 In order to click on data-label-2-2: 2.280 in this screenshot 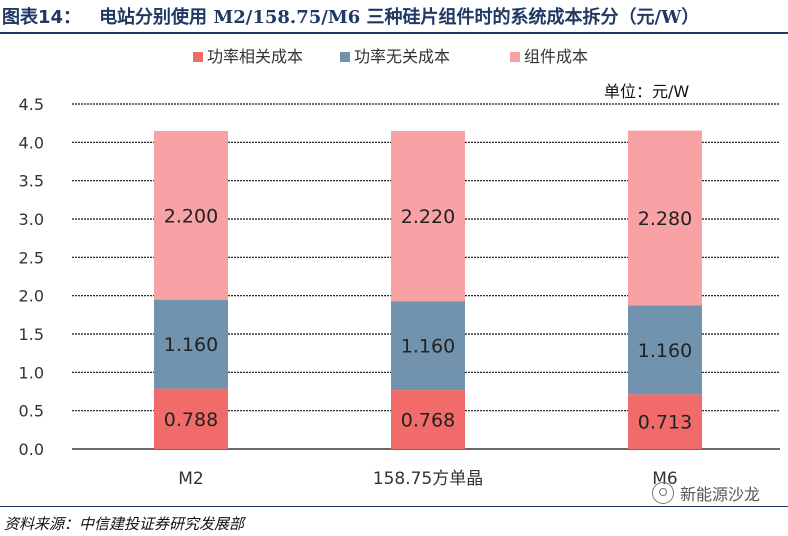, I will do `click(665, 219)`.